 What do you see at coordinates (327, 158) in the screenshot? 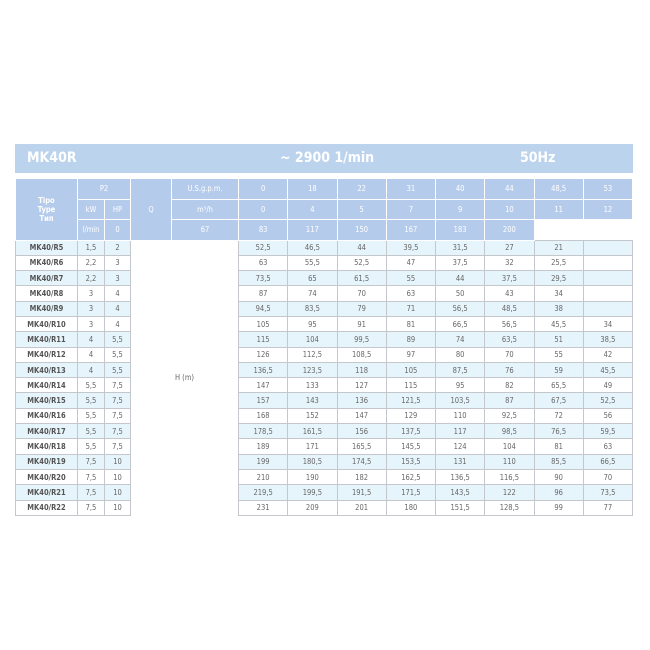
I see `speed-title: ~ 2900 1/min` at bounding box center [327, 158].